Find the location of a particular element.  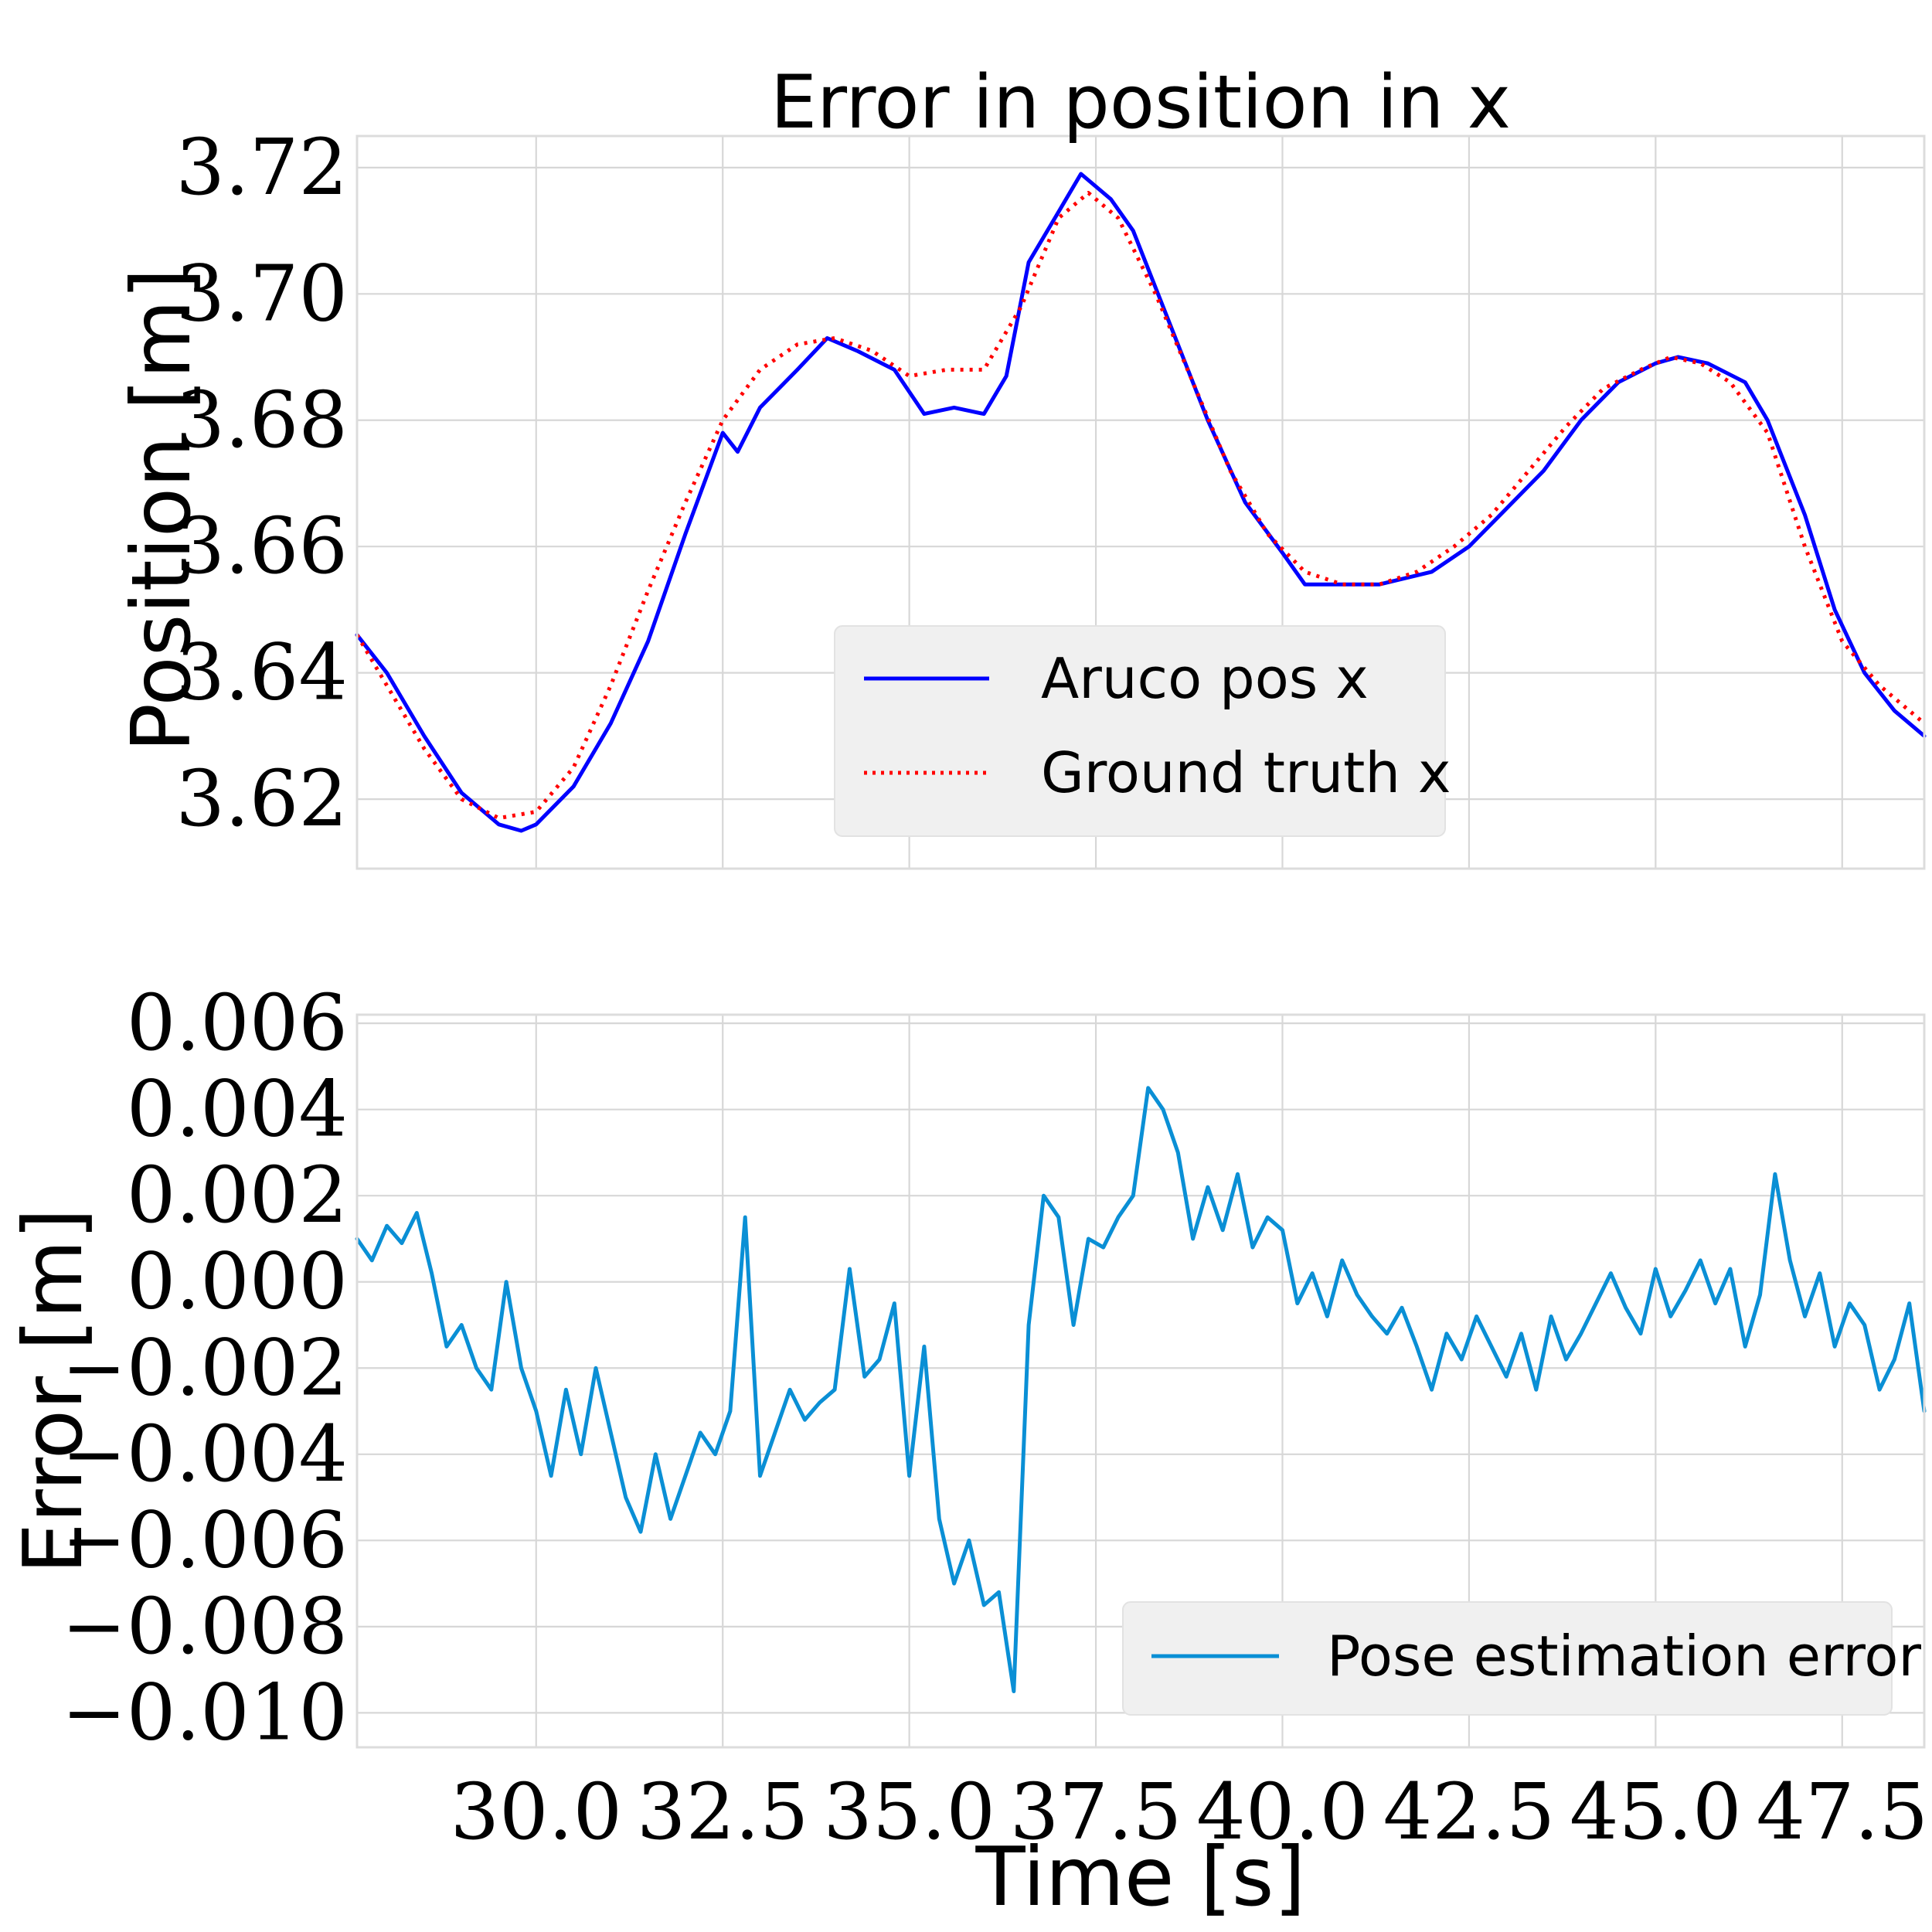

bottom-legend: Pose estimation error is located at coordinates (1522, 1658).